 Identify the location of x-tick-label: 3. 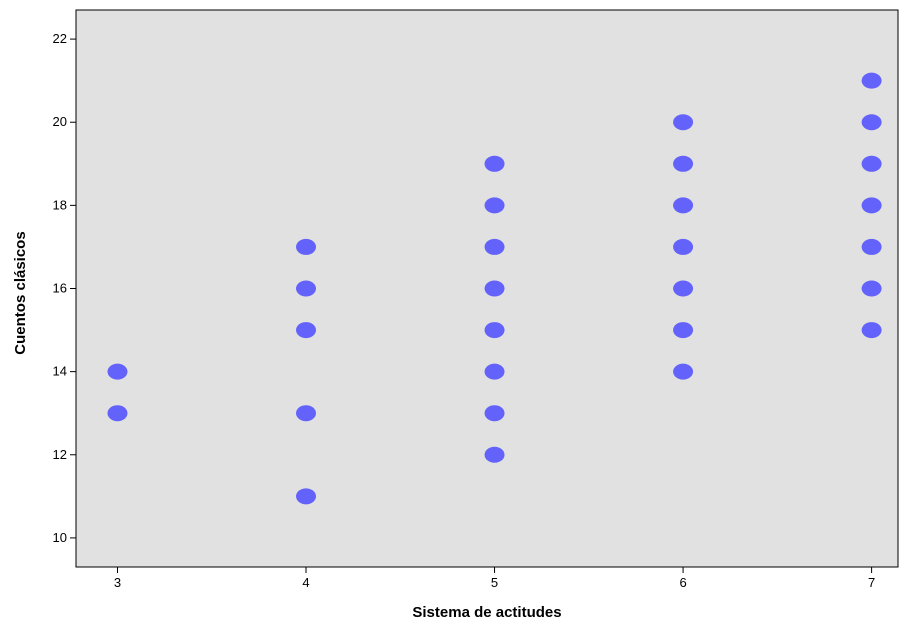
(117, 582).